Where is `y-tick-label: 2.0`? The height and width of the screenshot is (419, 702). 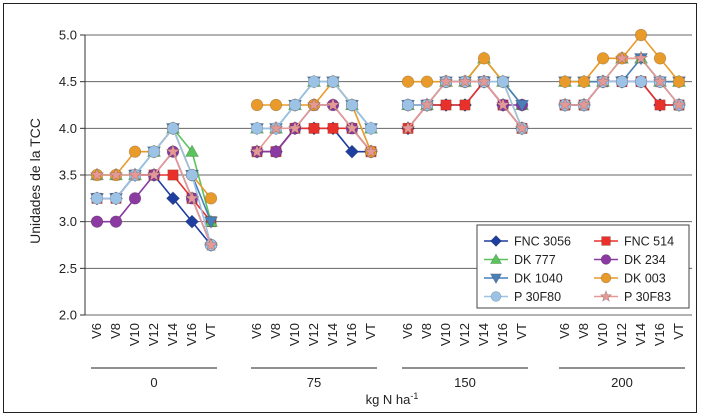
y-tick-label: 2.0 is located at coordinates (68, 315).